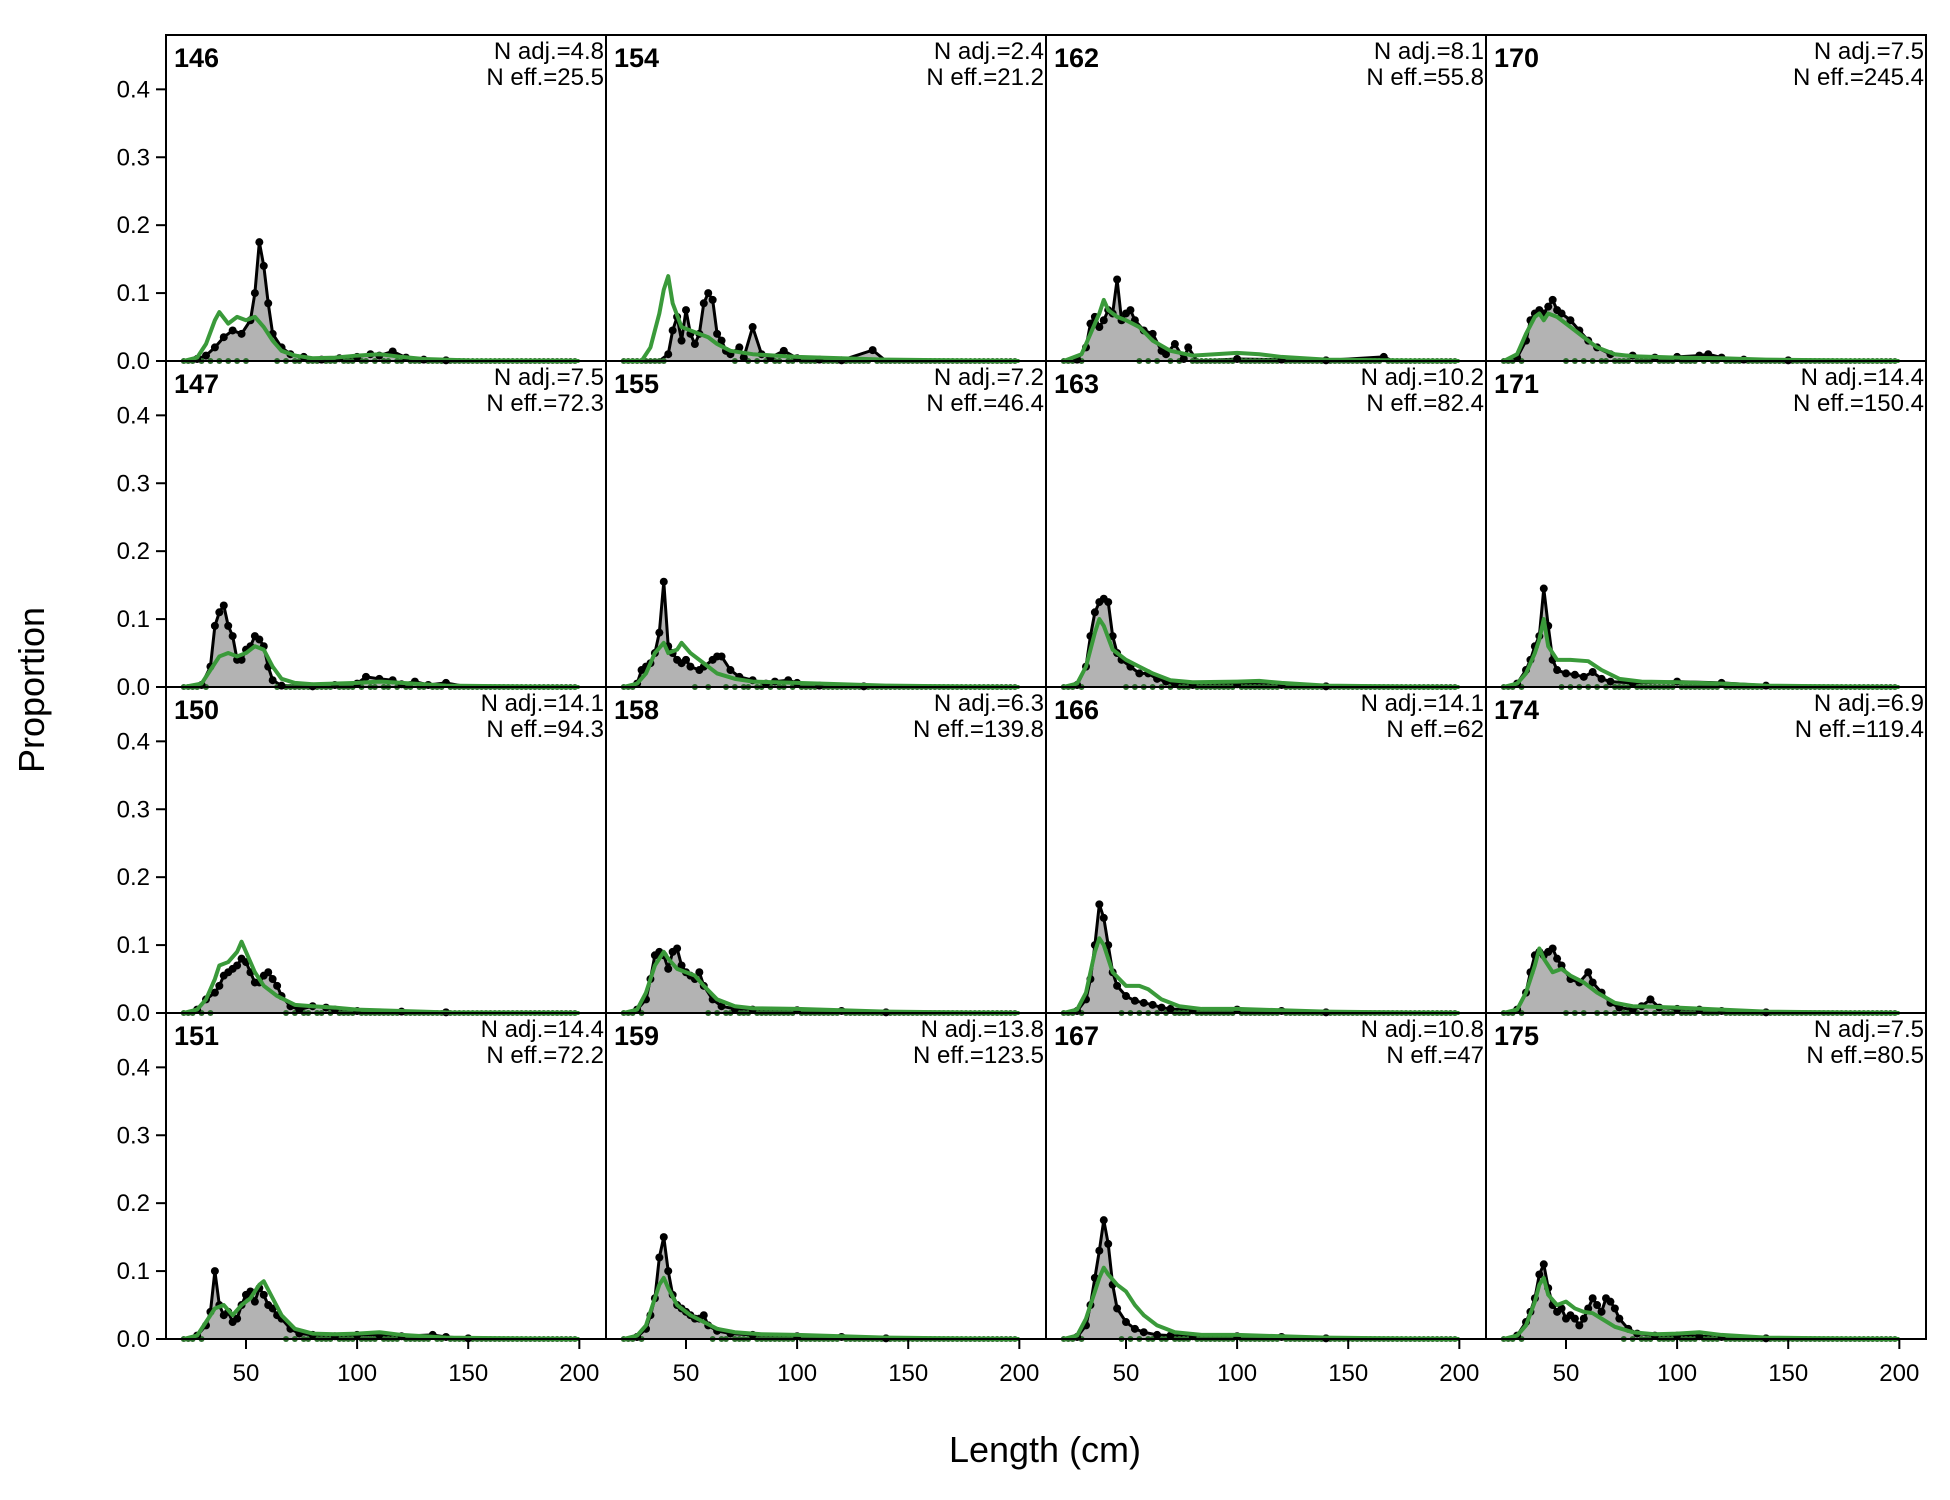 This screenshot has width=1950, height=1500. I want to click on n-eff-label: N eff.=47, so click(1435, 1055).